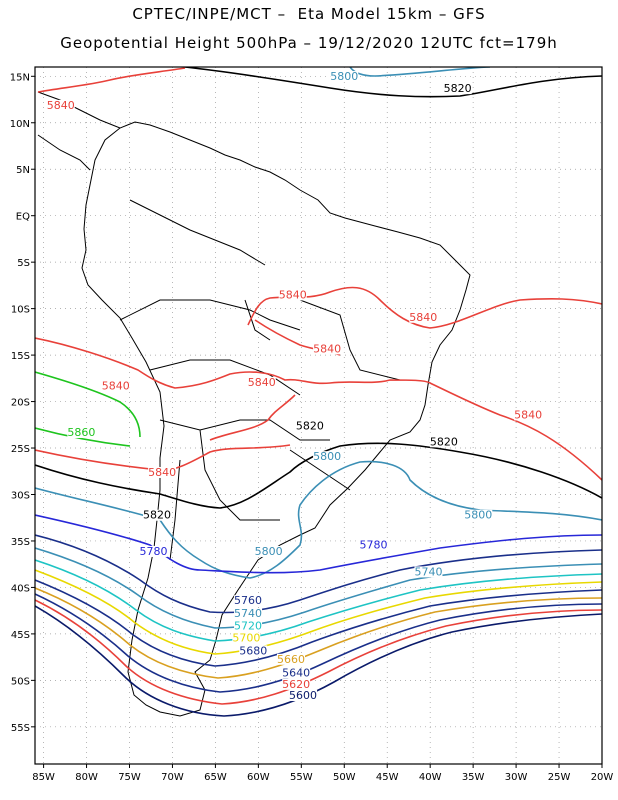  What do you see at coordinates (473, 777) in the screenshot?
I see `x-tick-label: 35W` at bounding box center [473, 777].